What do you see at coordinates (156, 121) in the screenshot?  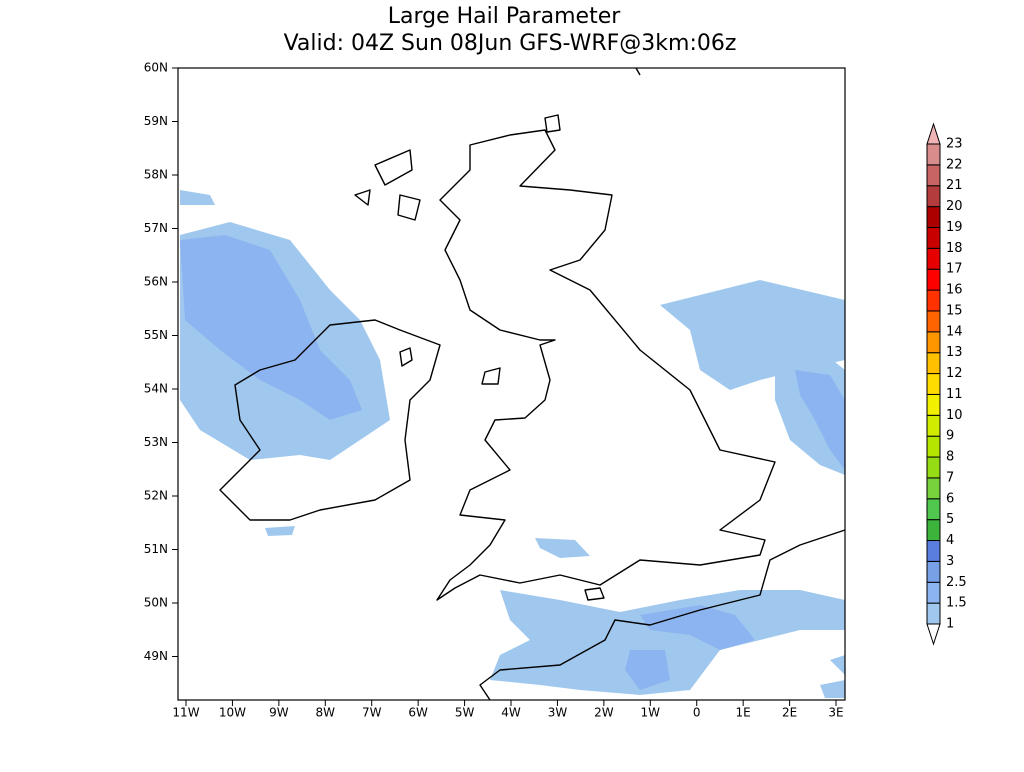 I see `lat-label: 59N` at bounding box center [156, 121].